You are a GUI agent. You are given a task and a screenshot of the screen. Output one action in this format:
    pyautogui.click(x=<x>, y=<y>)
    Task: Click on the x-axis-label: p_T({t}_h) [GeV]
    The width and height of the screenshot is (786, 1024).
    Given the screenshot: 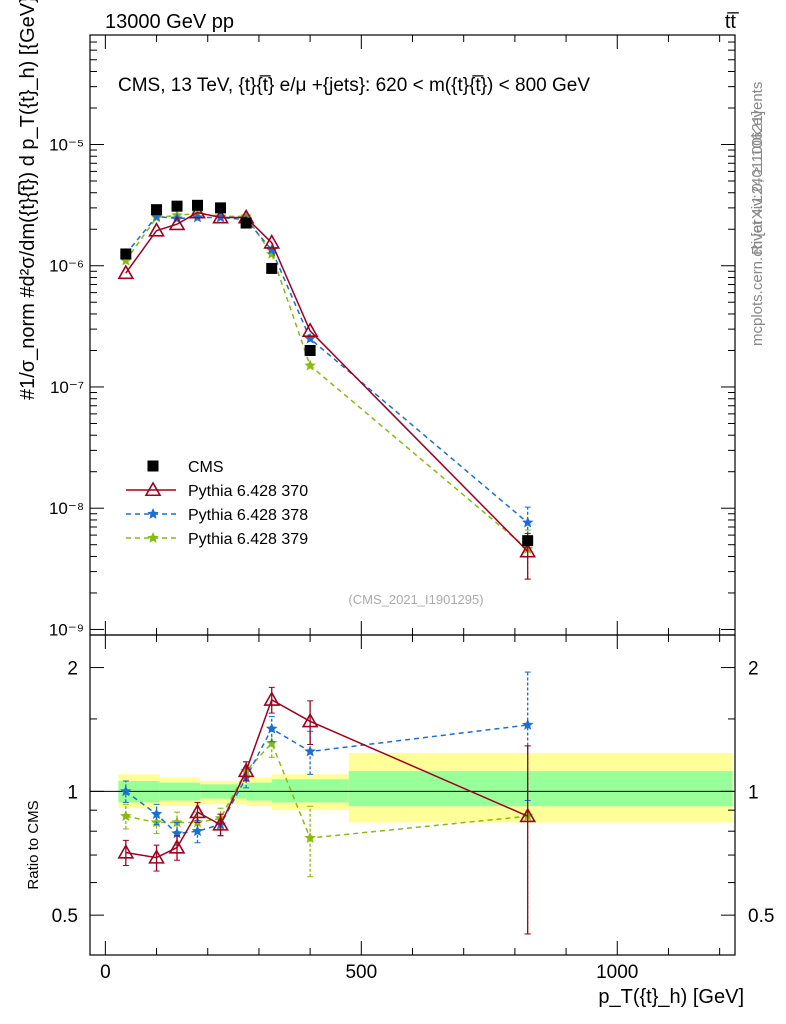 What is the action you would take?
    pyautogui.click(x=671, y=997)
    